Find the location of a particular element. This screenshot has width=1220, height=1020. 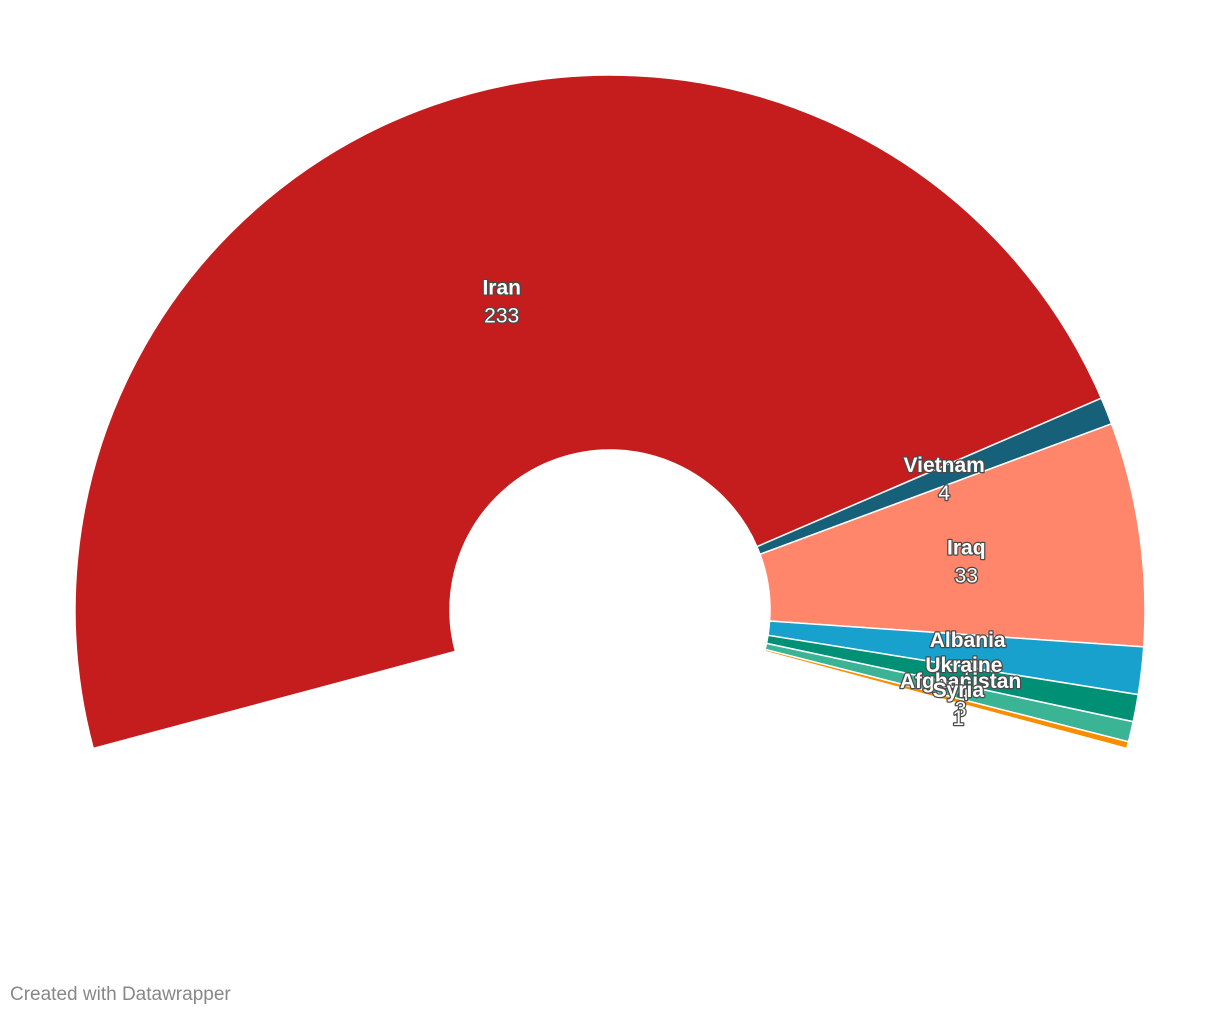

label-vietnam-value: 4 is located at coordinates (944, 493).